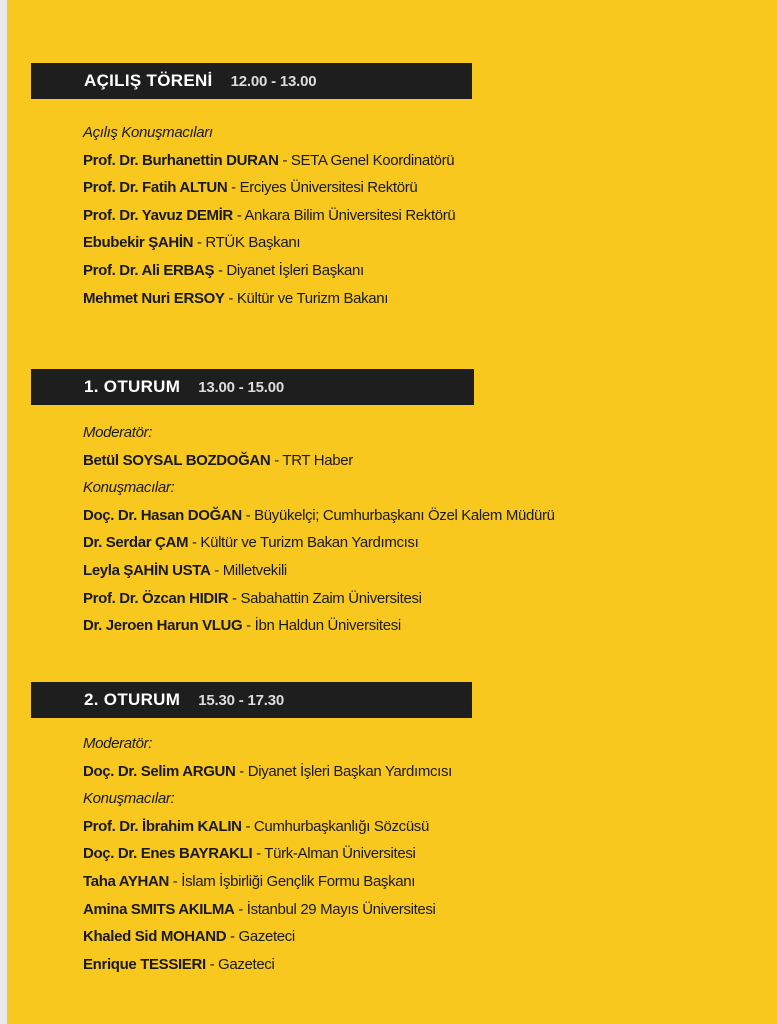 The height and width of the screenshot is (1024, 777). What do you see at coordinates (155, 937) in the screenshot?
I see `speaker-name: Khaled Sid MOHAND` at bounding box center [155, 937].